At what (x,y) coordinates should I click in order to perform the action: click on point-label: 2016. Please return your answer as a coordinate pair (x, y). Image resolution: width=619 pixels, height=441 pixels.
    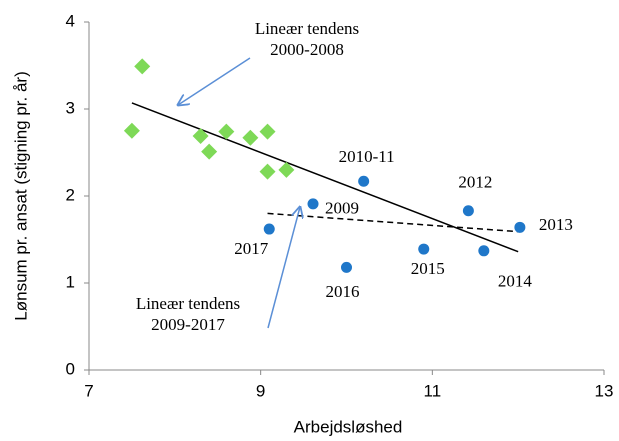
    Looking at the image, I should click on (343, 291).